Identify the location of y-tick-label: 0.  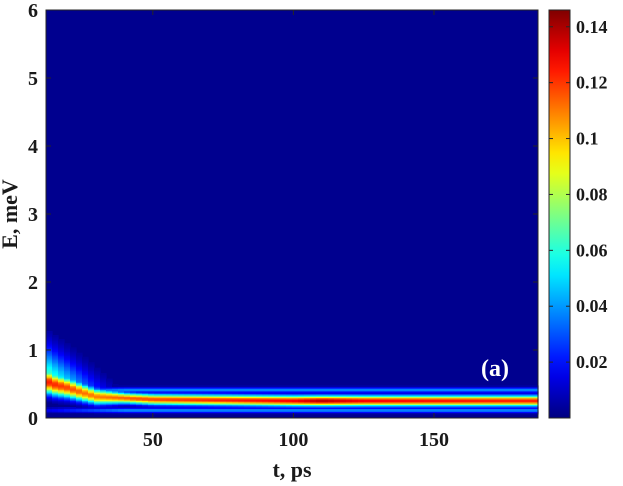
(33, 419).